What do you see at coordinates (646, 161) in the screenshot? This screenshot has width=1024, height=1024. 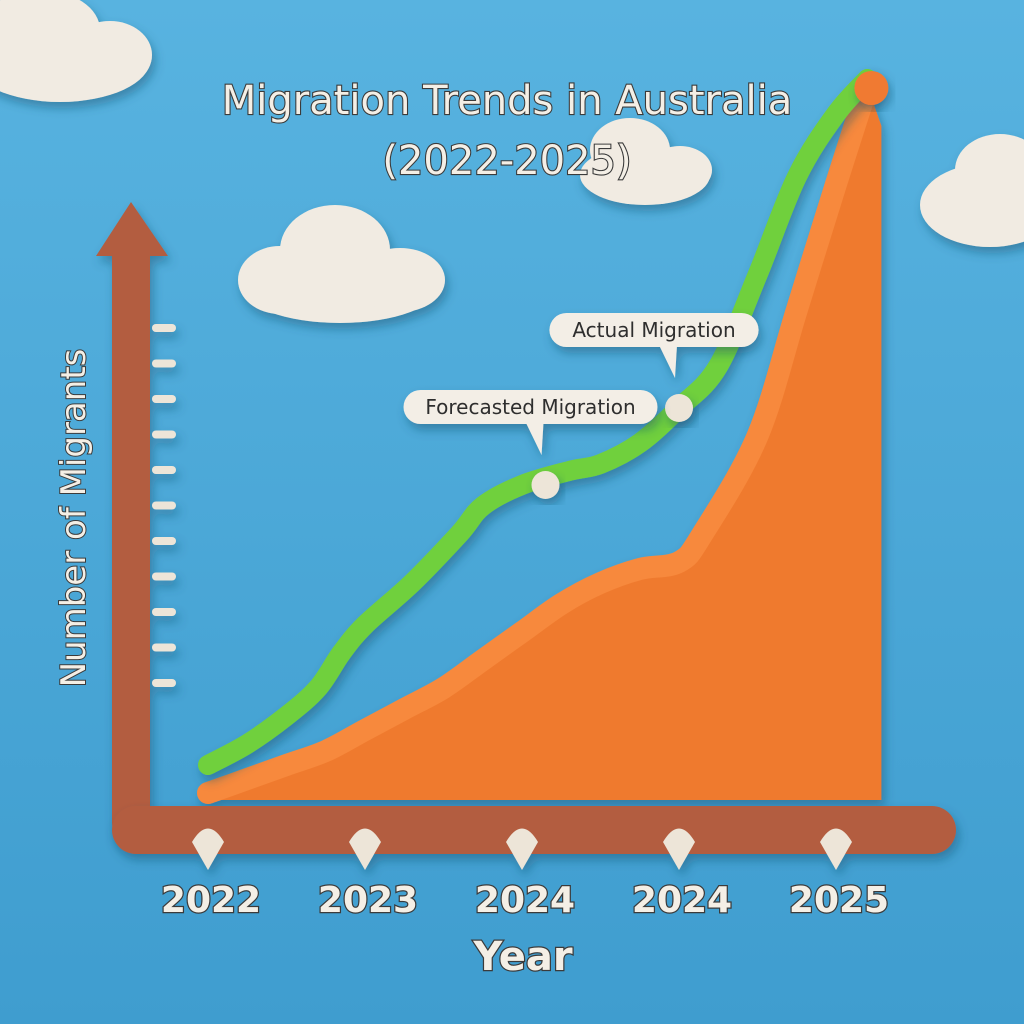 I see `cloud-top-center` at bounding box center [646, 161].